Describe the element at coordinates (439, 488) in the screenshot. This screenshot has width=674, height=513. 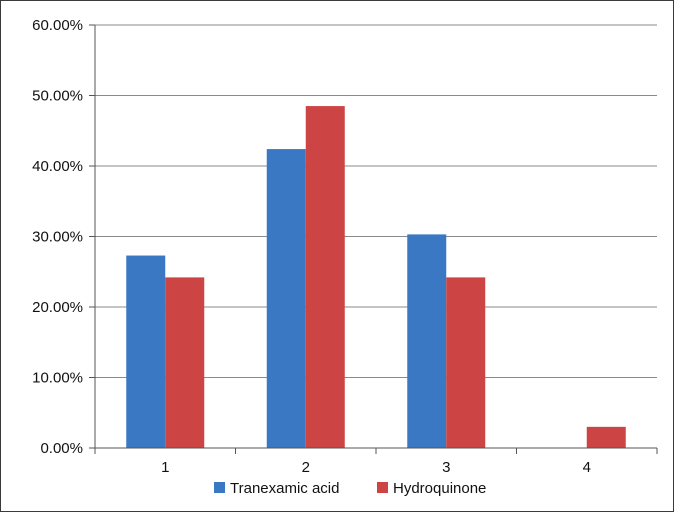
I see `legend-label: Hydroquinone` at that location.